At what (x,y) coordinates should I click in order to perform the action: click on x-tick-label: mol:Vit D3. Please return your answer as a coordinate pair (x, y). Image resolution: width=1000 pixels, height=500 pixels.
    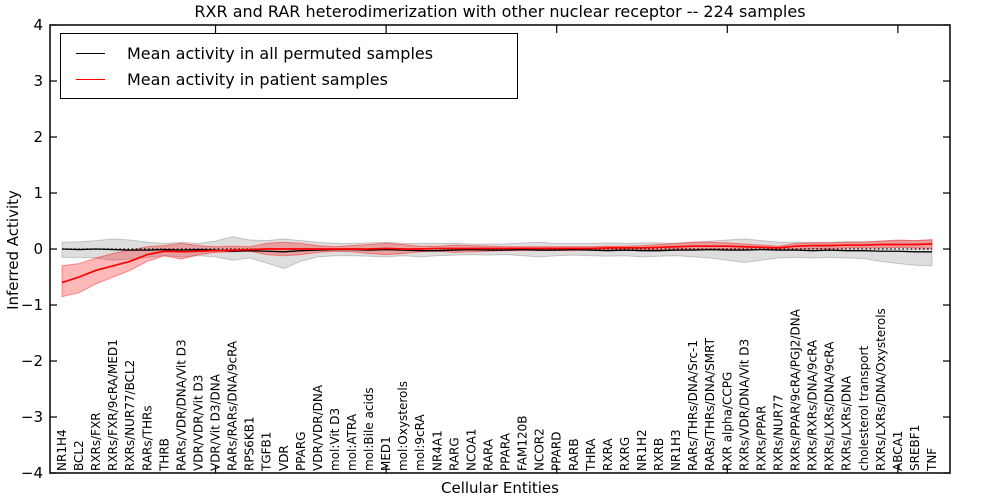
    Looking at the image, I should click on (335, 439).